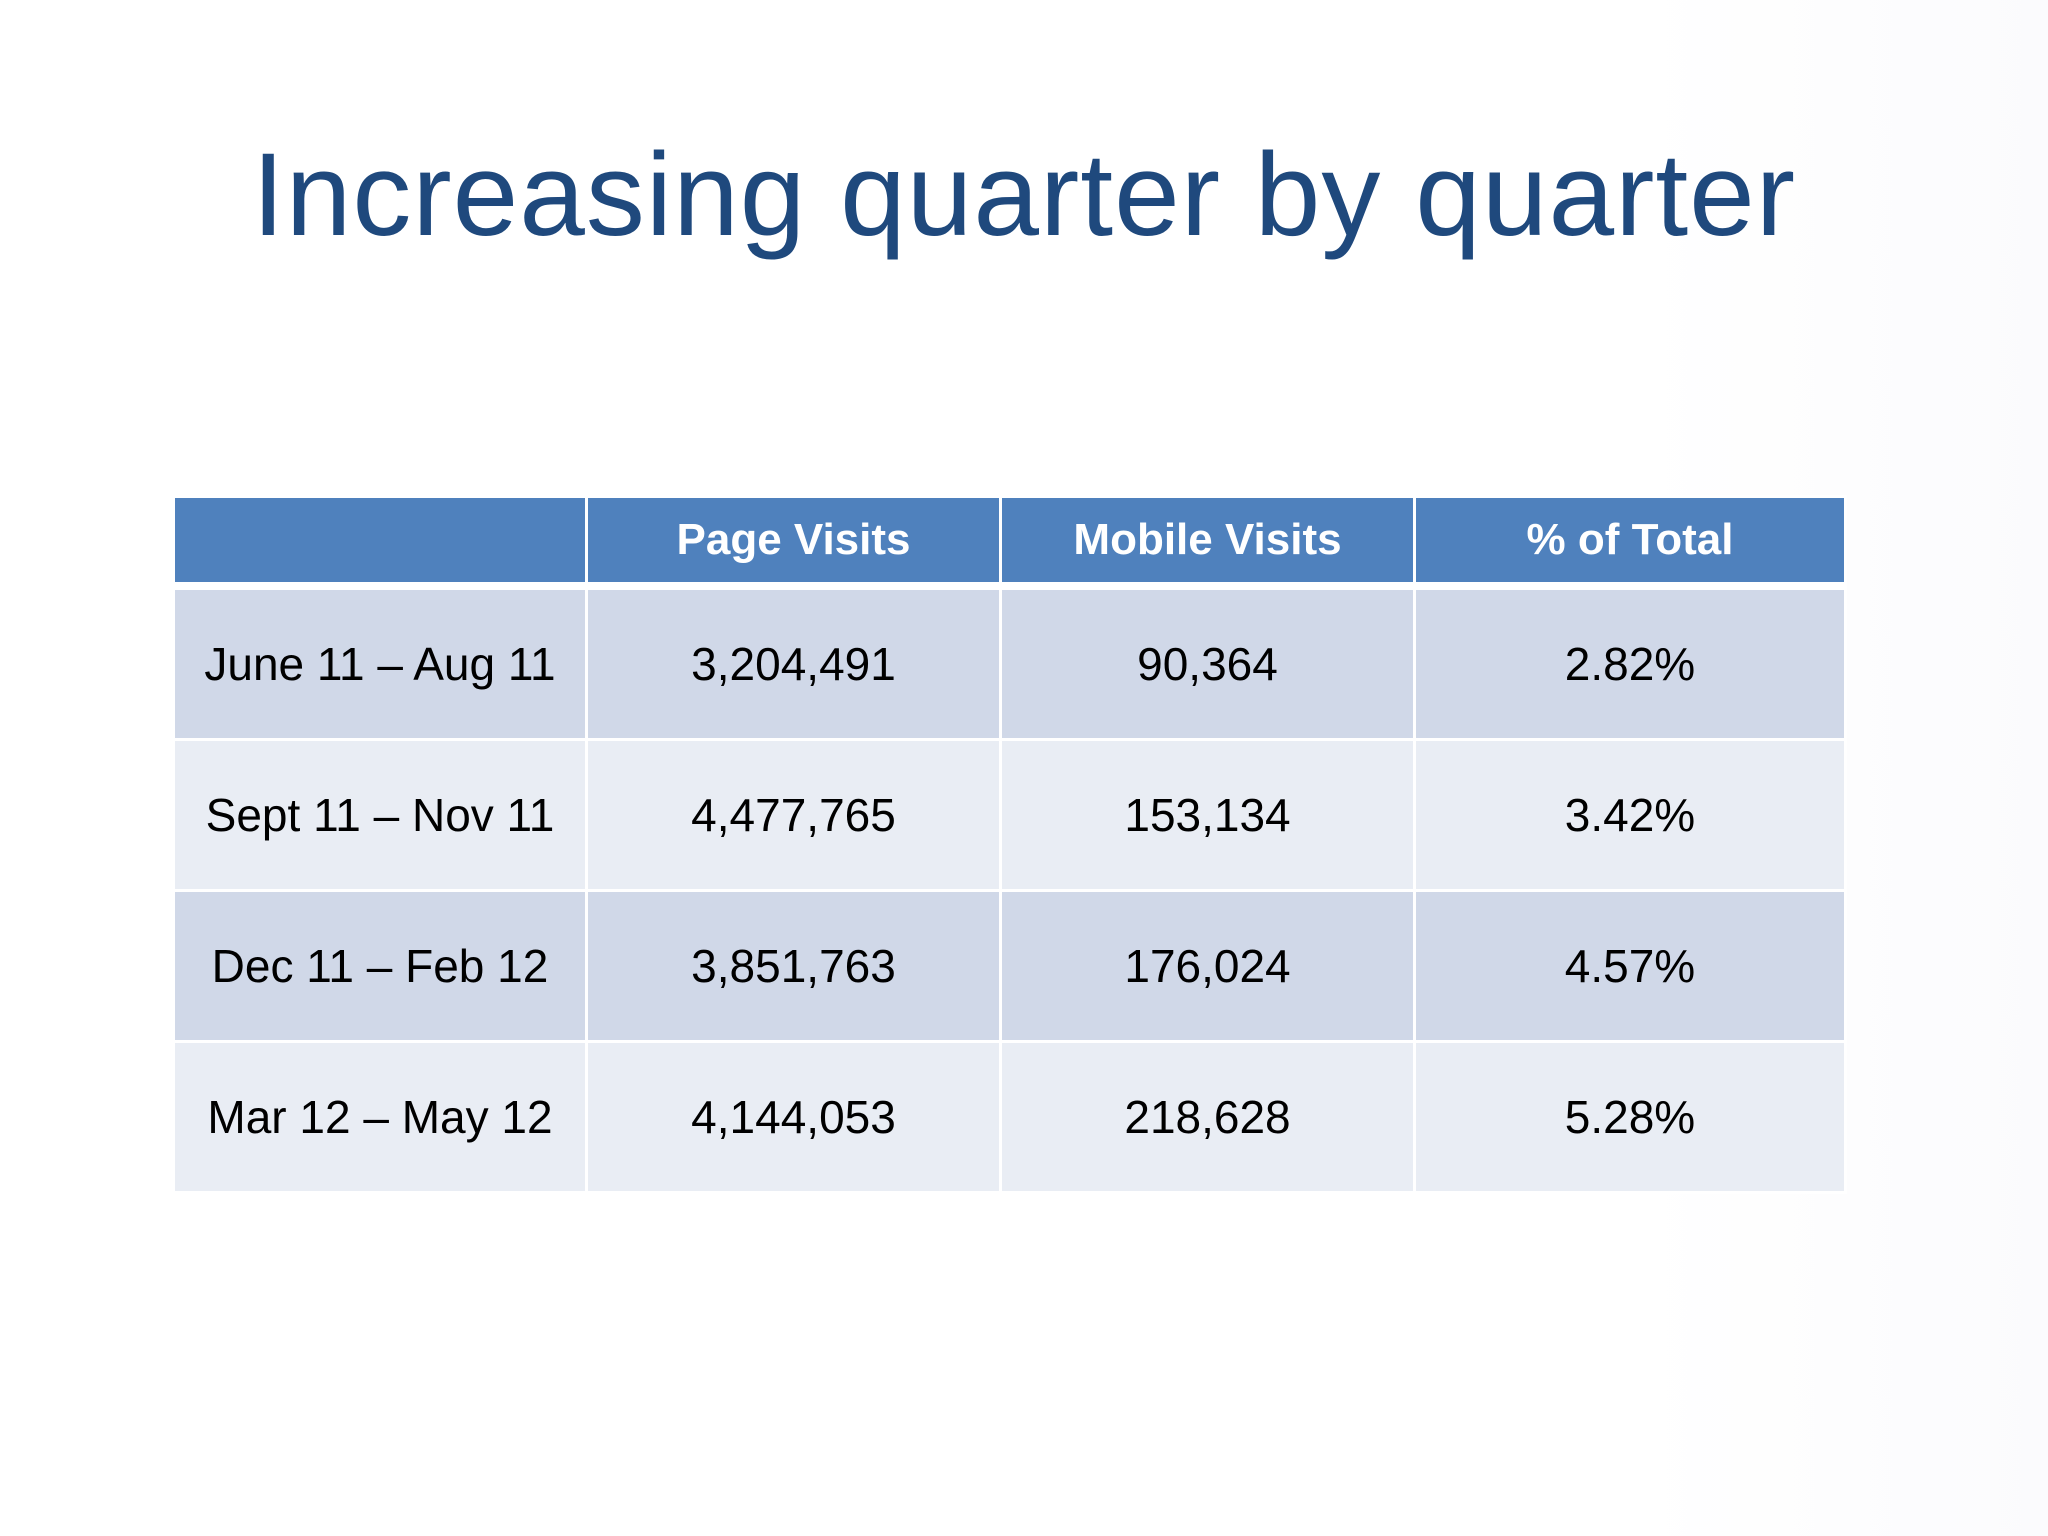 This screenshot has width=2048, height=1536. I want to click on table-row: Sept 11 – Nov 11 4,477,765 153,134 3.42%, so click(1009, 815).